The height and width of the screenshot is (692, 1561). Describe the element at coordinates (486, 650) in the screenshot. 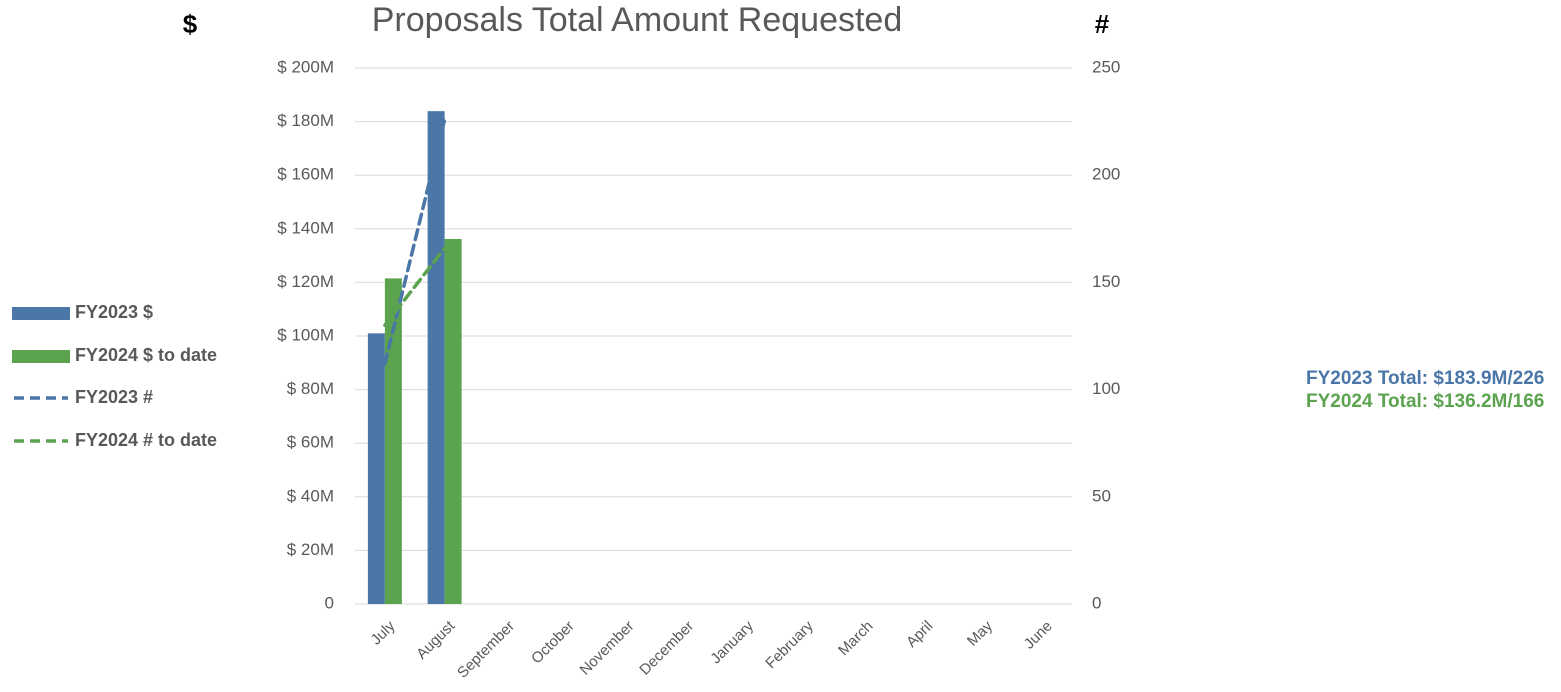

I see `x-tick-label: September` at that location.